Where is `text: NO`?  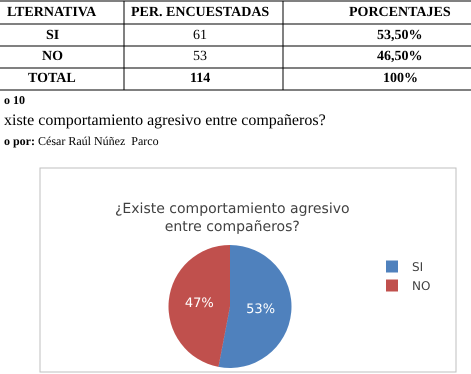
text: NO is located at coordinates (53, 56).